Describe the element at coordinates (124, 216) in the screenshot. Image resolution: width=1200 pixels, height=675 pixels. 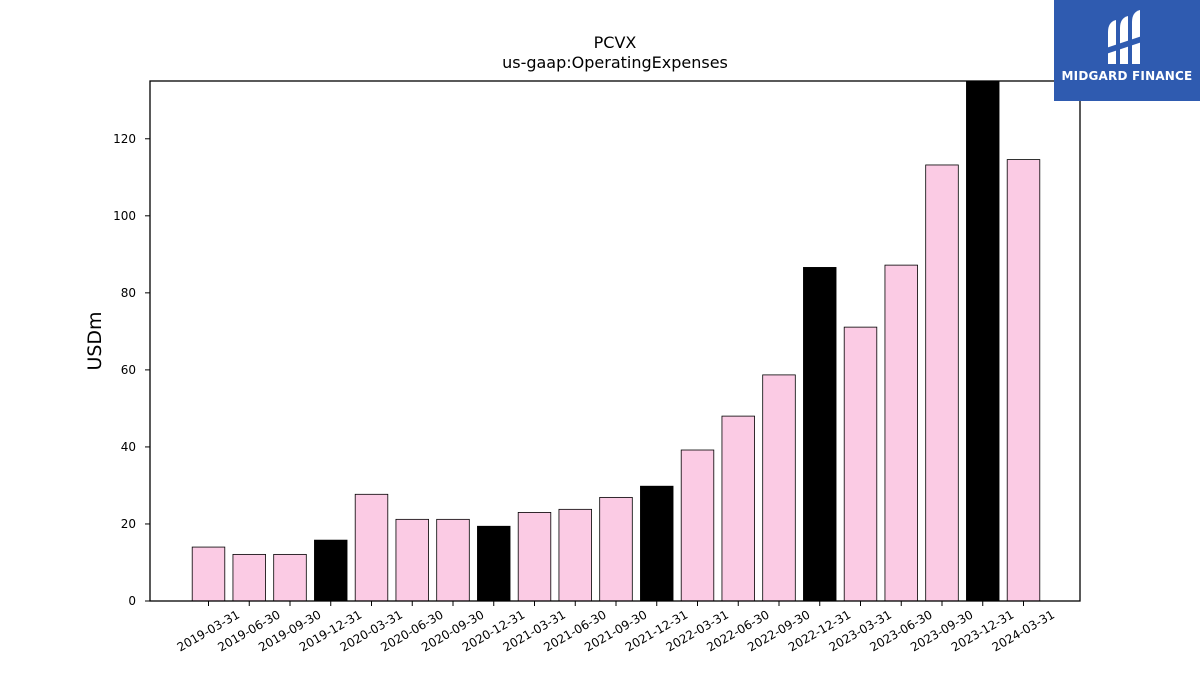
I see `y-tick-label: 100` at that location.